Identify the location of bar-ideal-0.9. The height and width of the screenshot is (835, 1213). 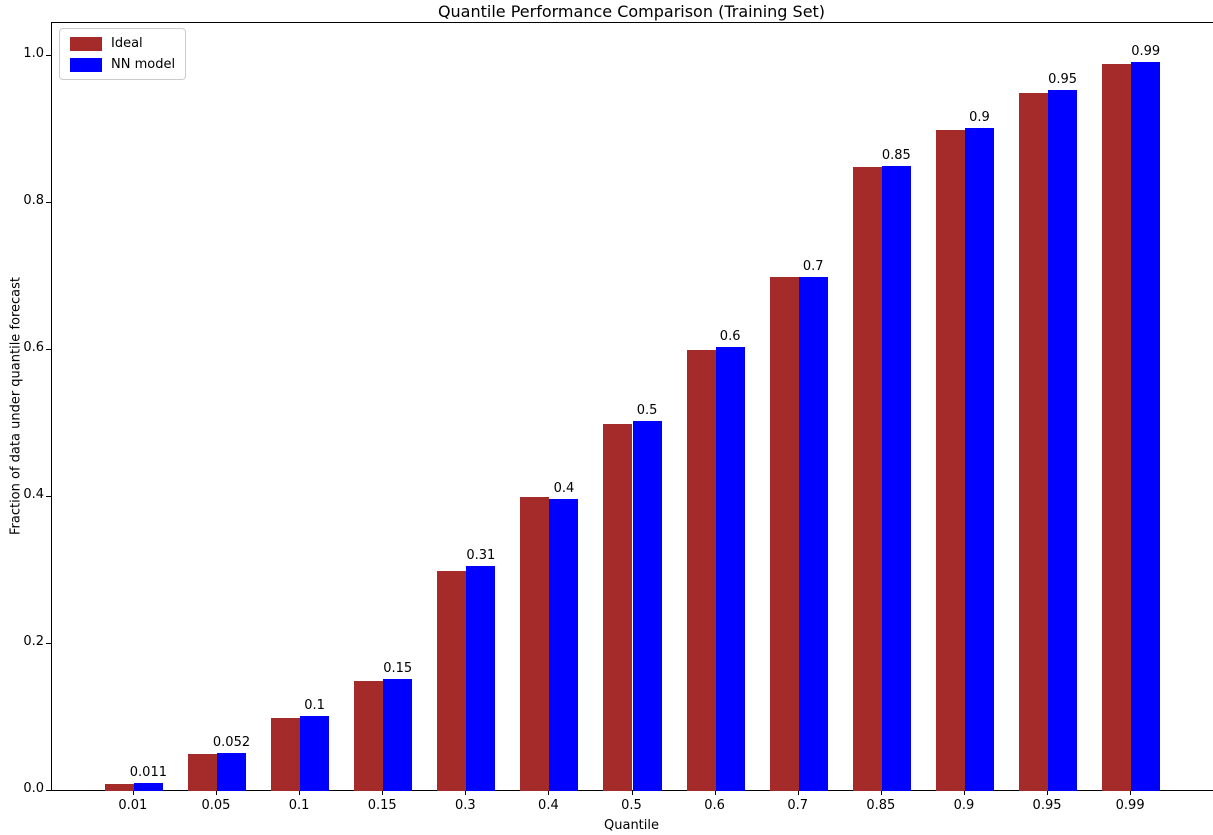
(950, 460).